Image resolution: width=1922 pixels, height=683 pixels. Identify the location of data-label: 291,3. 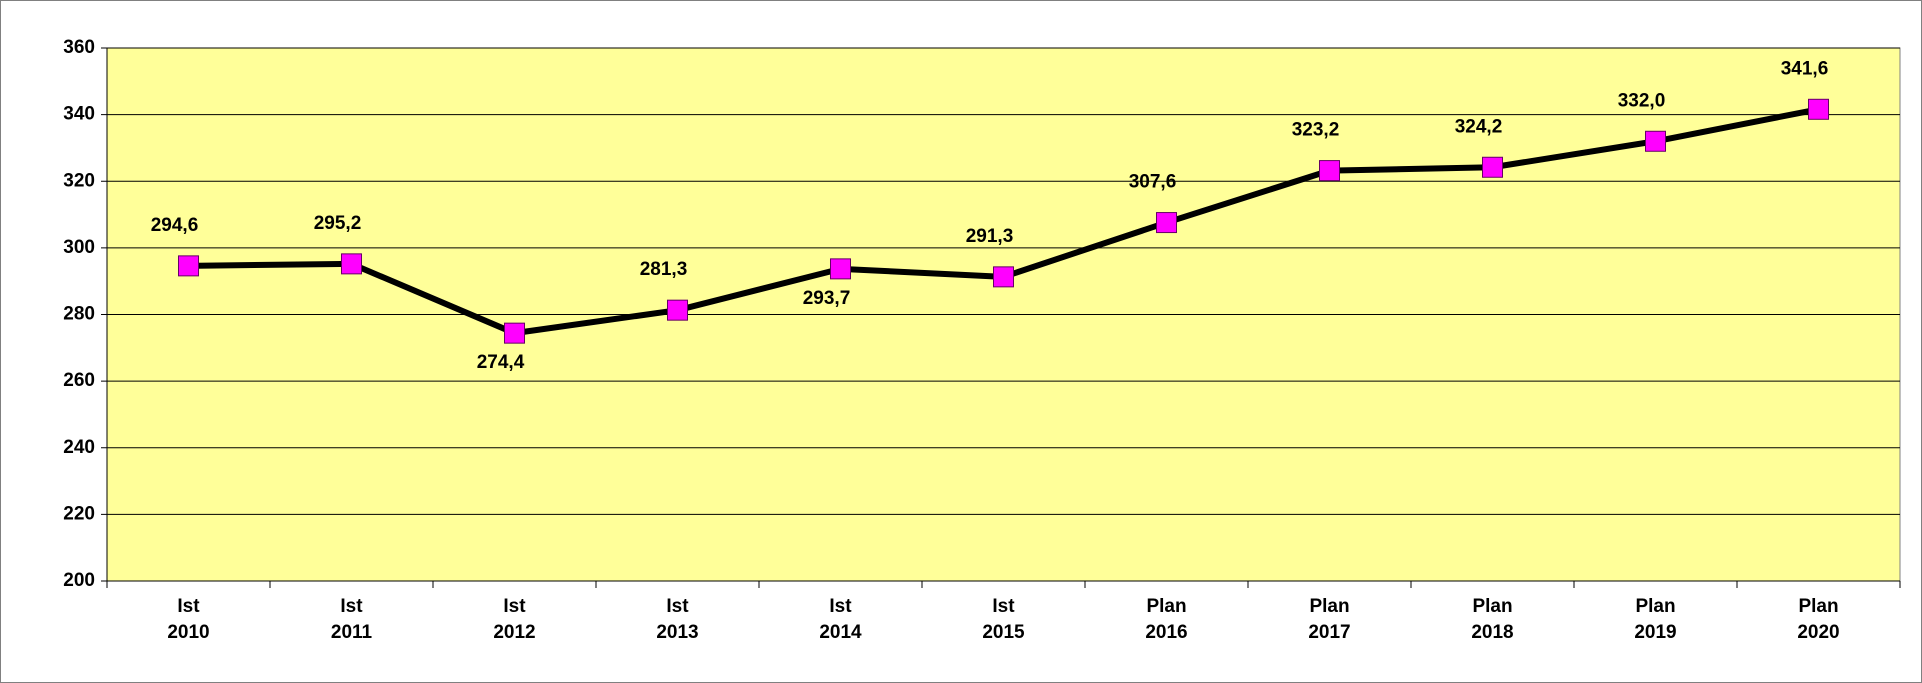
(990, 236).